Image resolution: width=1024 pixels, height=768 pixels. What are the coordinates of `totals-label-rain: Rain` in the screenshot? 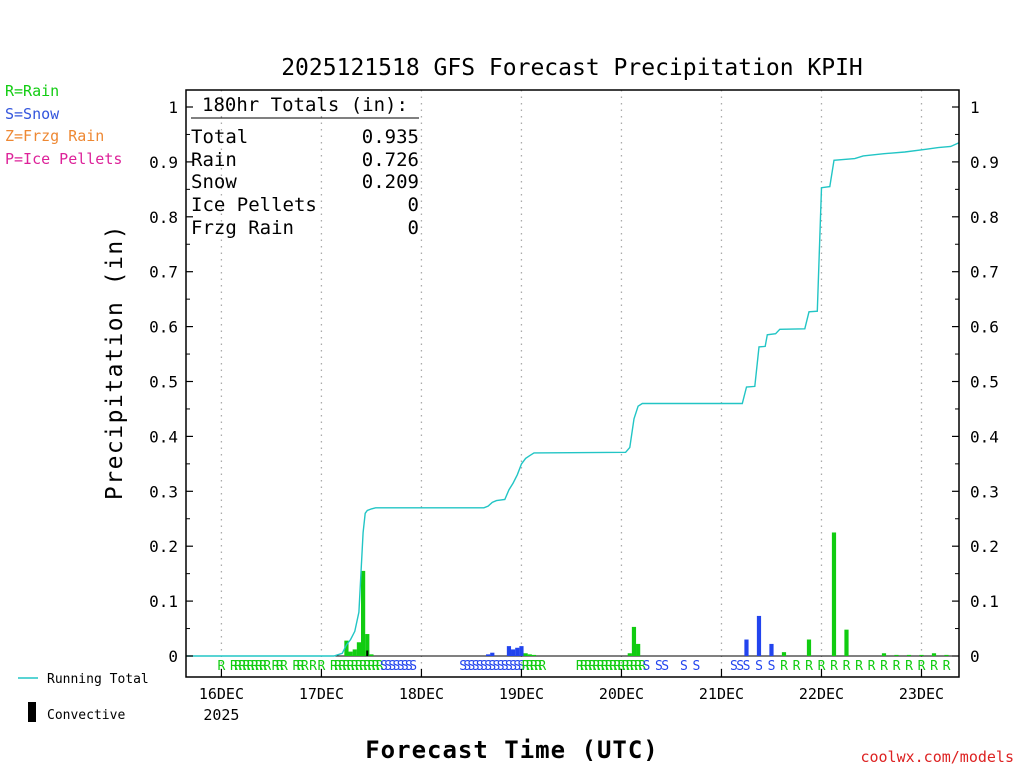 It's located at (214, 160).